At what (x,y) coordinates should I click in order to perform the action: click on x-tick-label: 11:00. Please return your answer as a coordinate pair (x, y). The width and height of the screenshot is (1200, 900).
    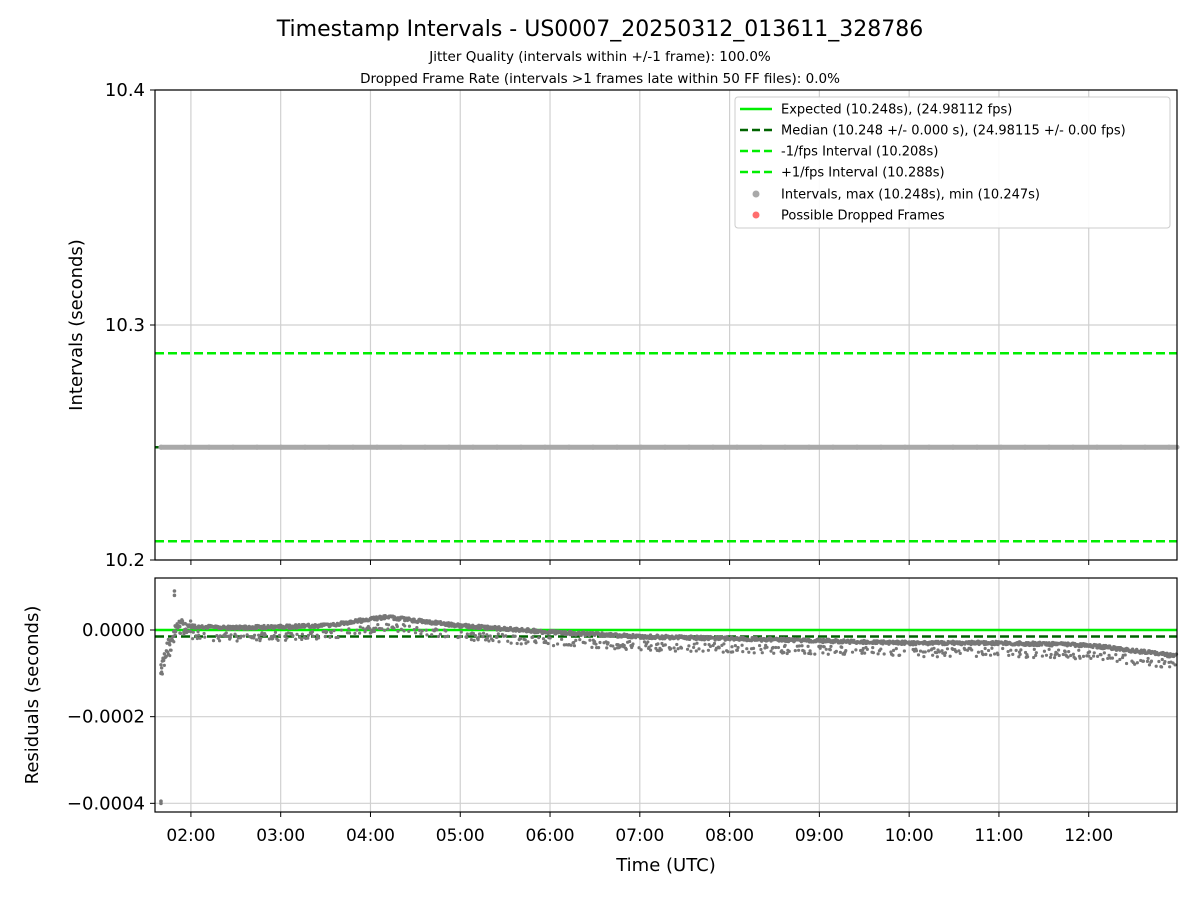
    Looking at the image, I should click on (998, 836).